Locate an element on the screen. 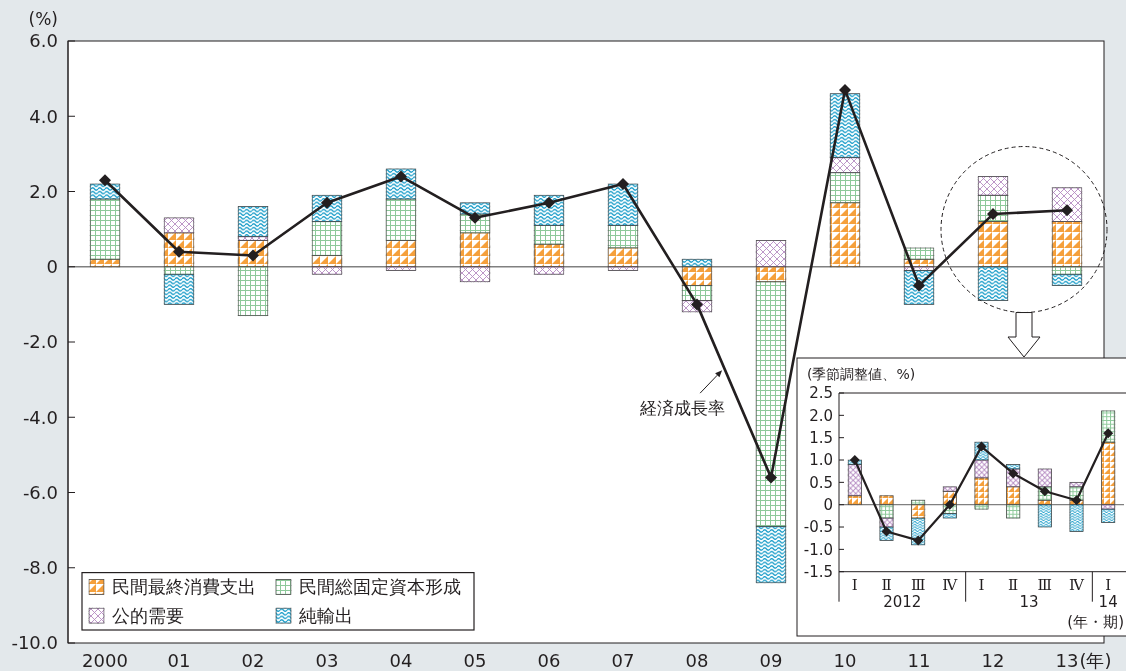 This screenshot has height=671, width=1126. y-tick-label: 1.5 is located at coordinates (821, 438).